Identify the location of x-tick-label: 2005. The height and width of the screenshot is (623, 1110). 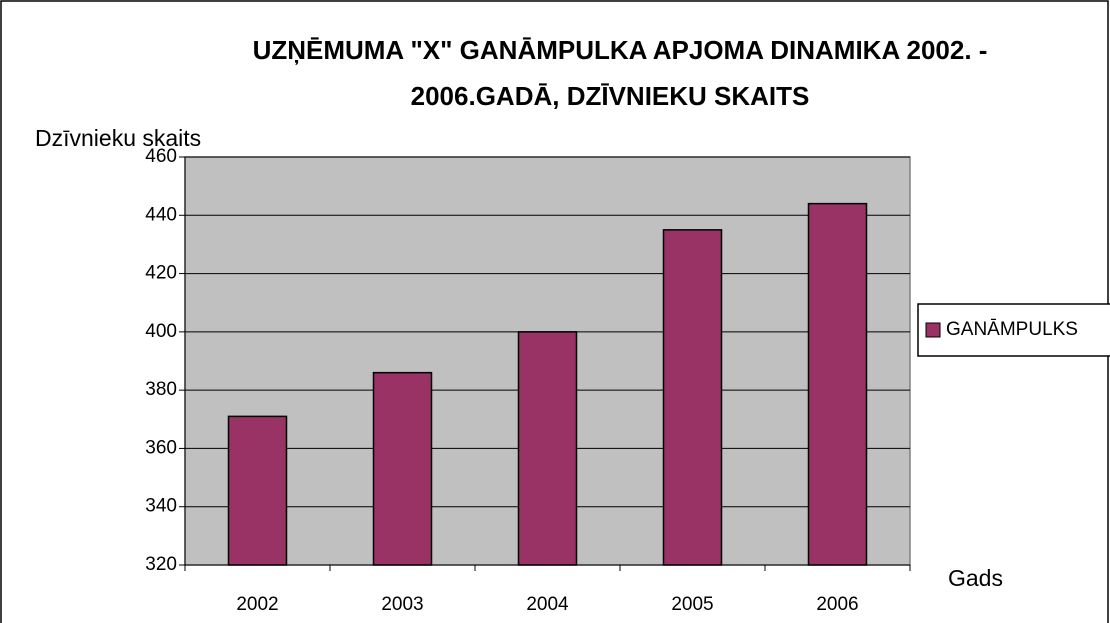
(692, 604).